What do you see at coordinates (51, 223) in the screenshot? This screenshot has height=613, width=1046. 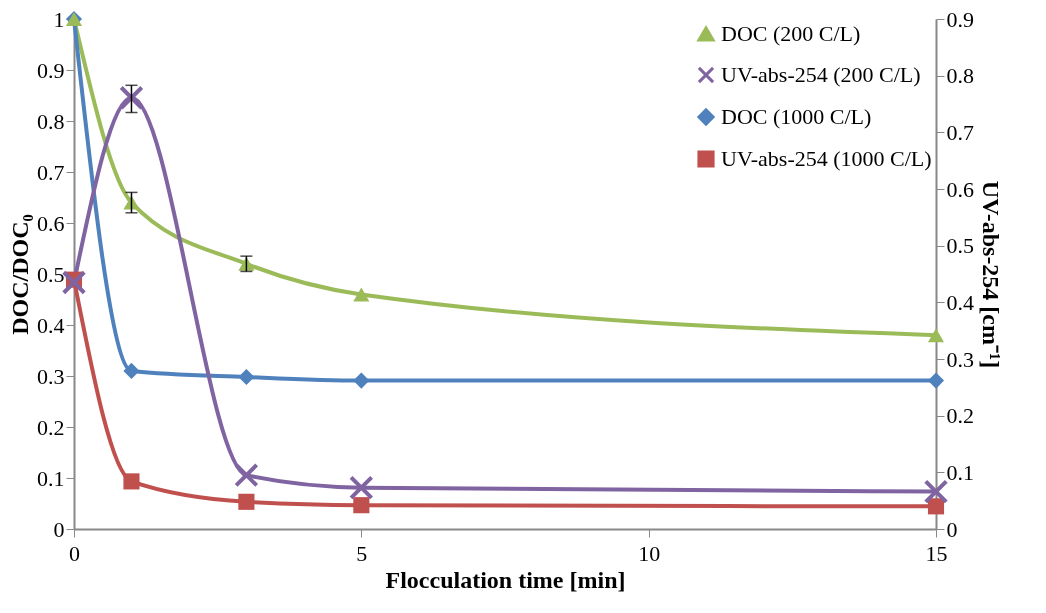 I see `y-tick-label: 0.6` at bounding box center [51, 223].